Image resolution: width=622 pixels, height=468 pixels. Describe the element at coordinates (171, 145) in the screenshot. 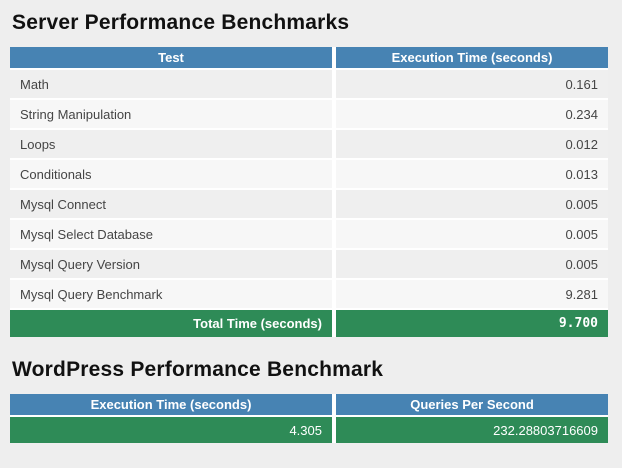

I see `test-name-cell: Loops` at that location.